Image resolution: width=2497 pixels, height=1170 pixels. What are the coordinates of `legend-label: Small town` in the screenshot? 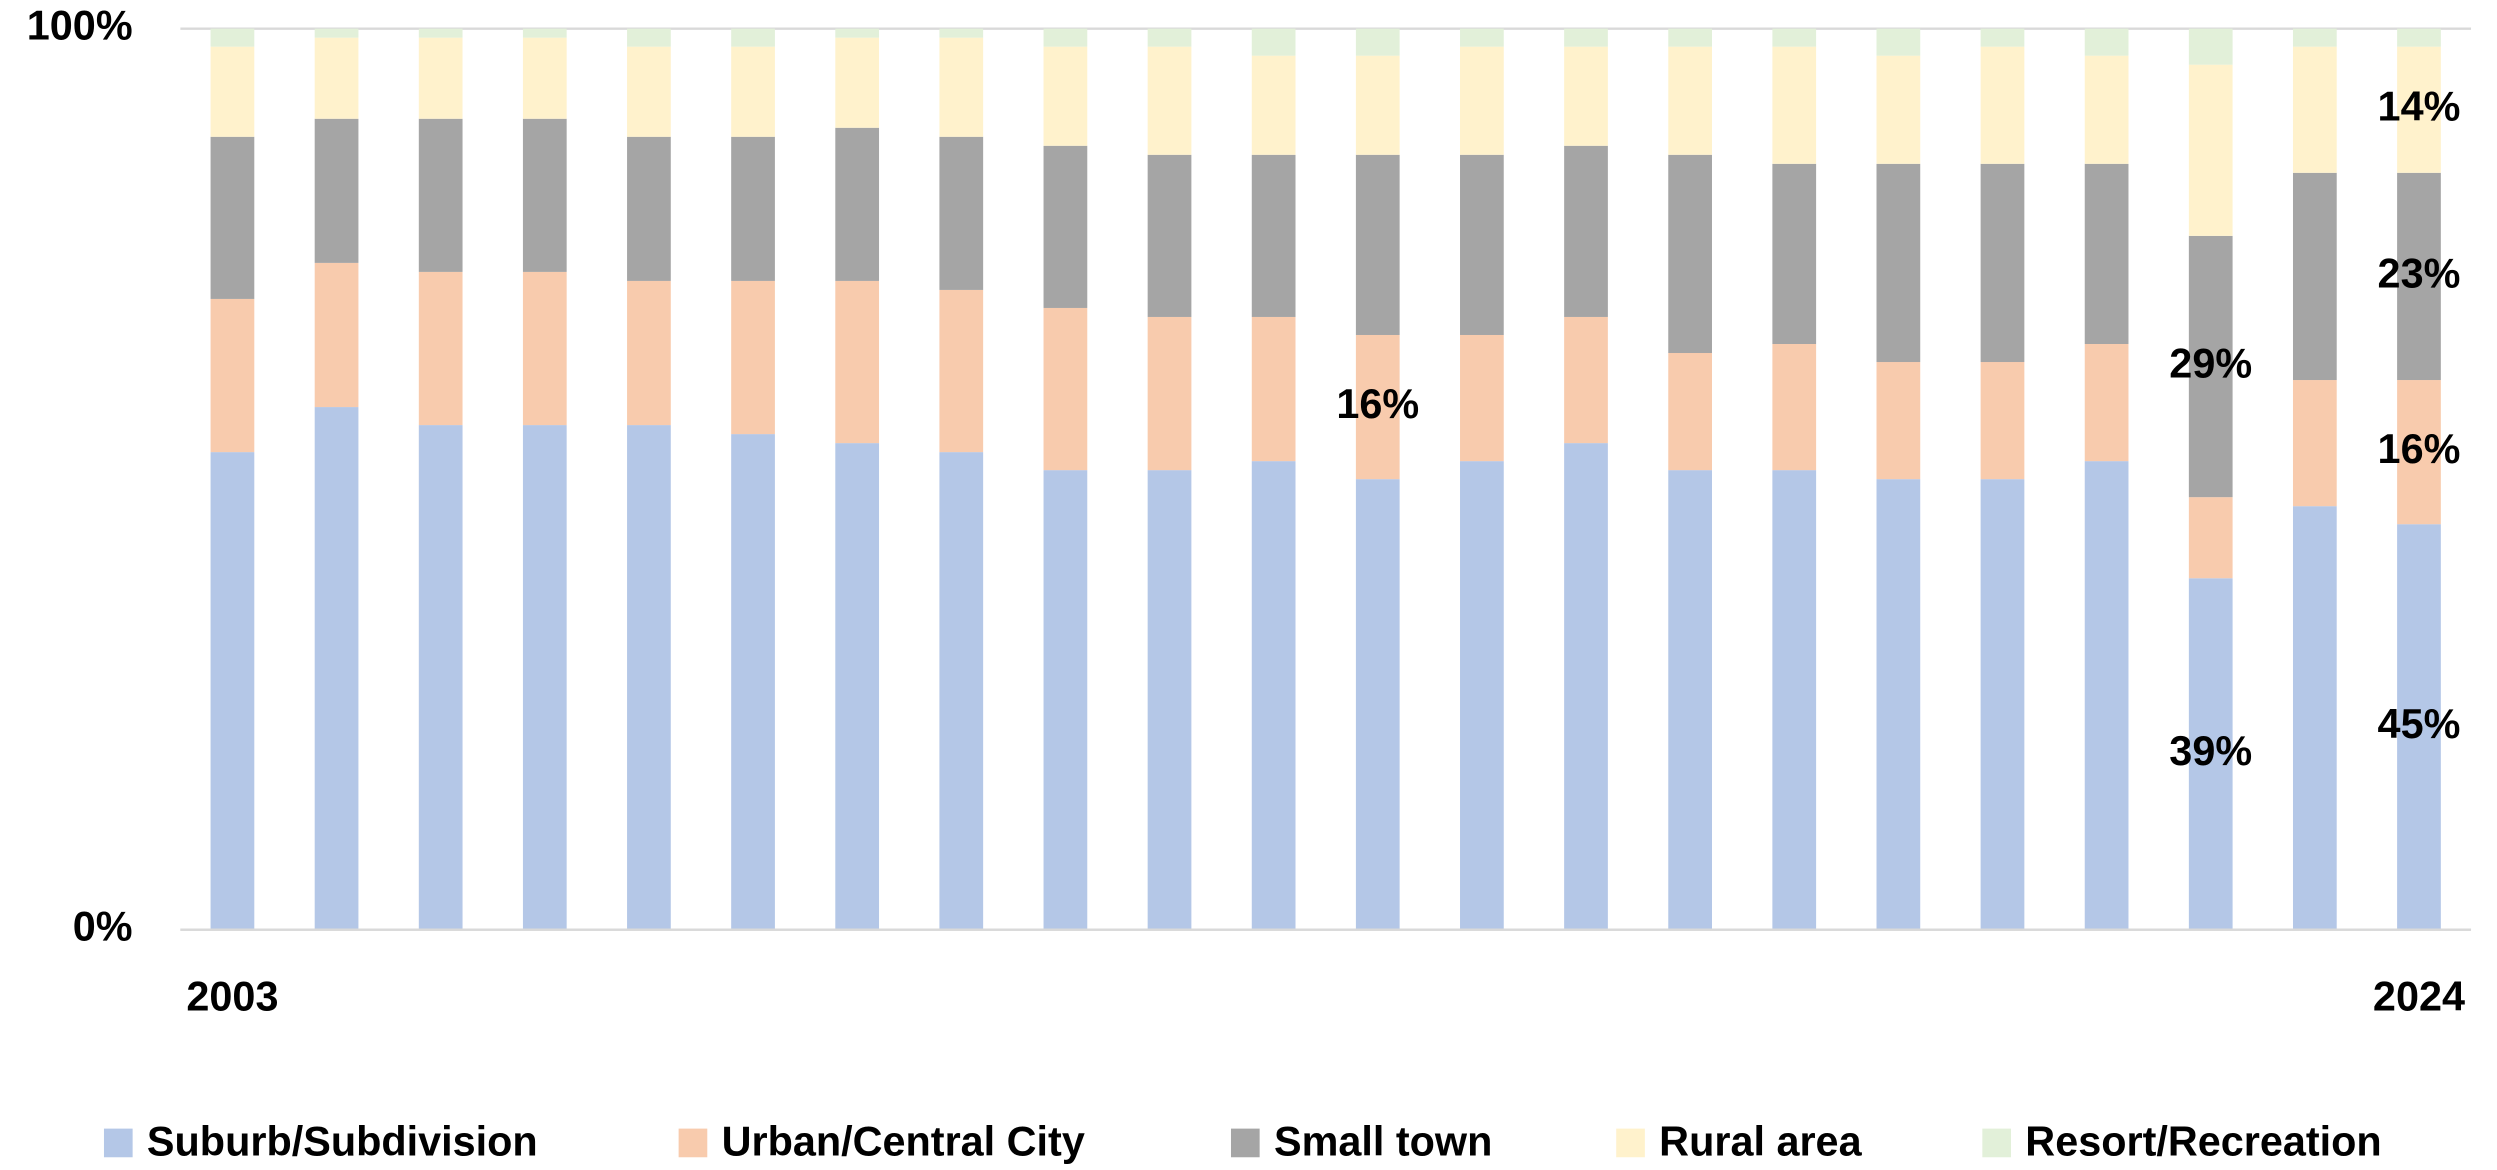 It's located at (1383, 1141).